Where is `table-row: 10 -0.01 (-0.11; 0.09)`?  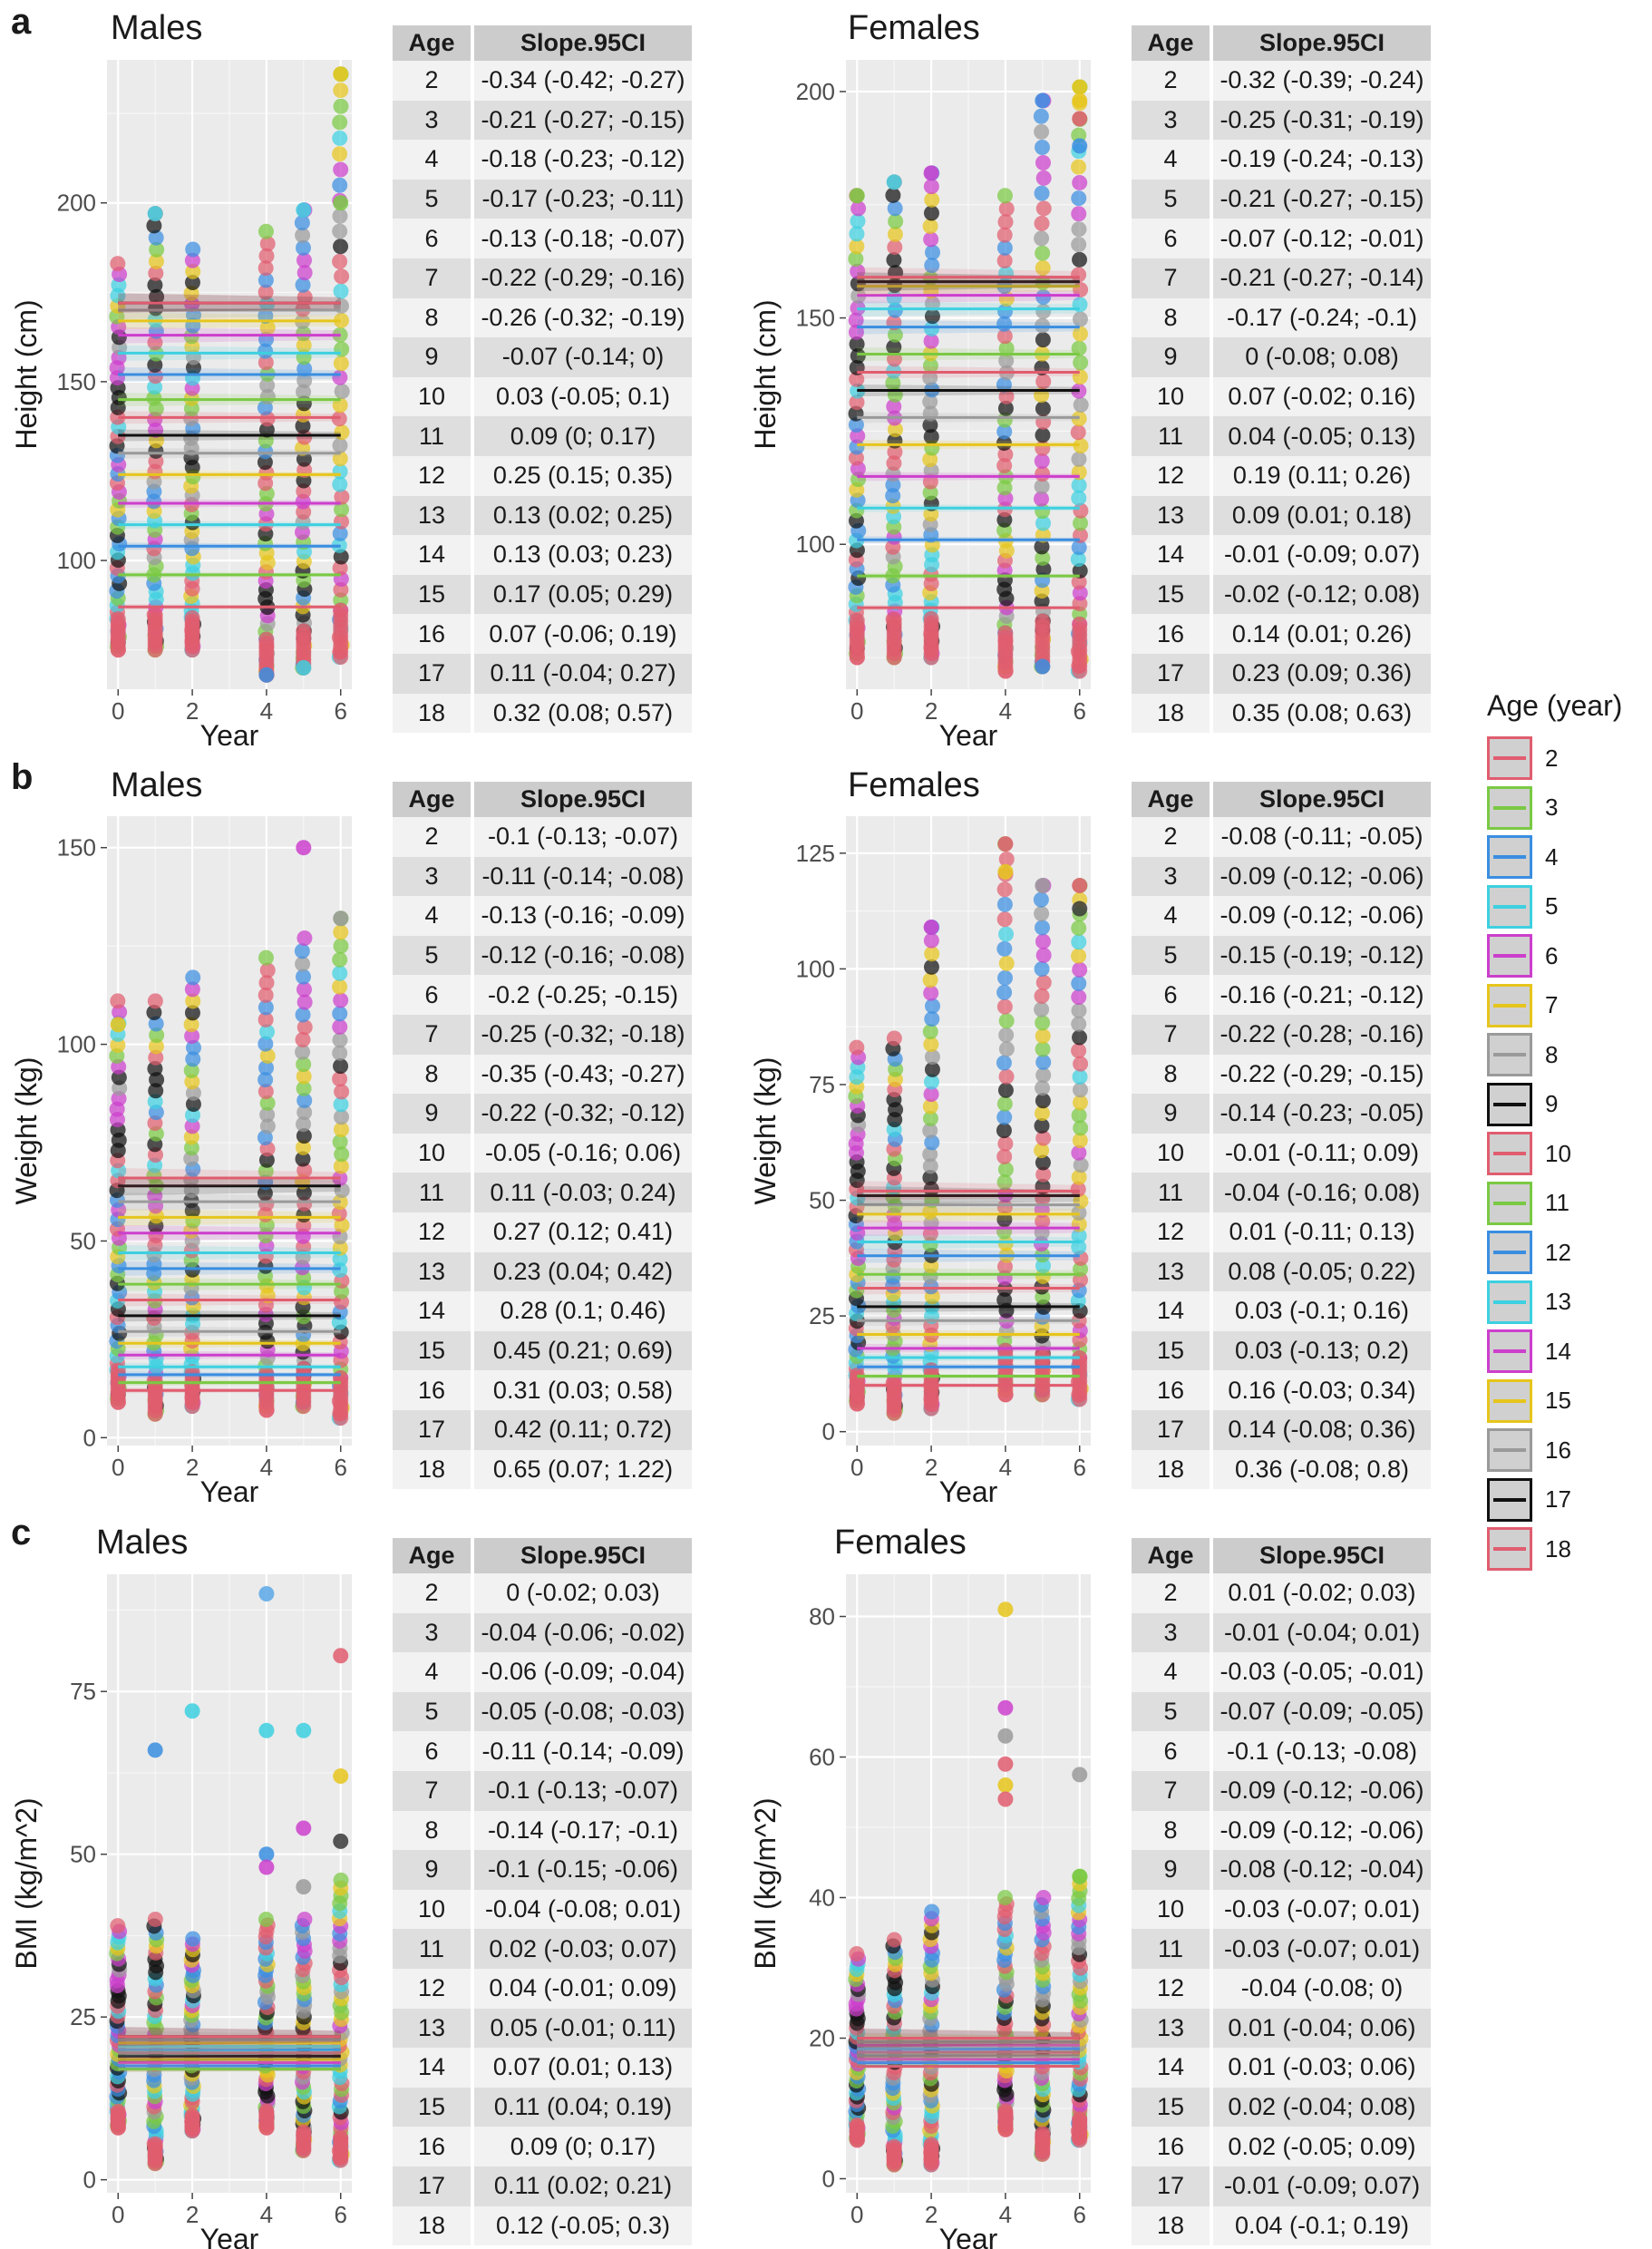 table-row: 10 -0.01 (-0.11; 0.09) is located at coordinates (1281, 1153).